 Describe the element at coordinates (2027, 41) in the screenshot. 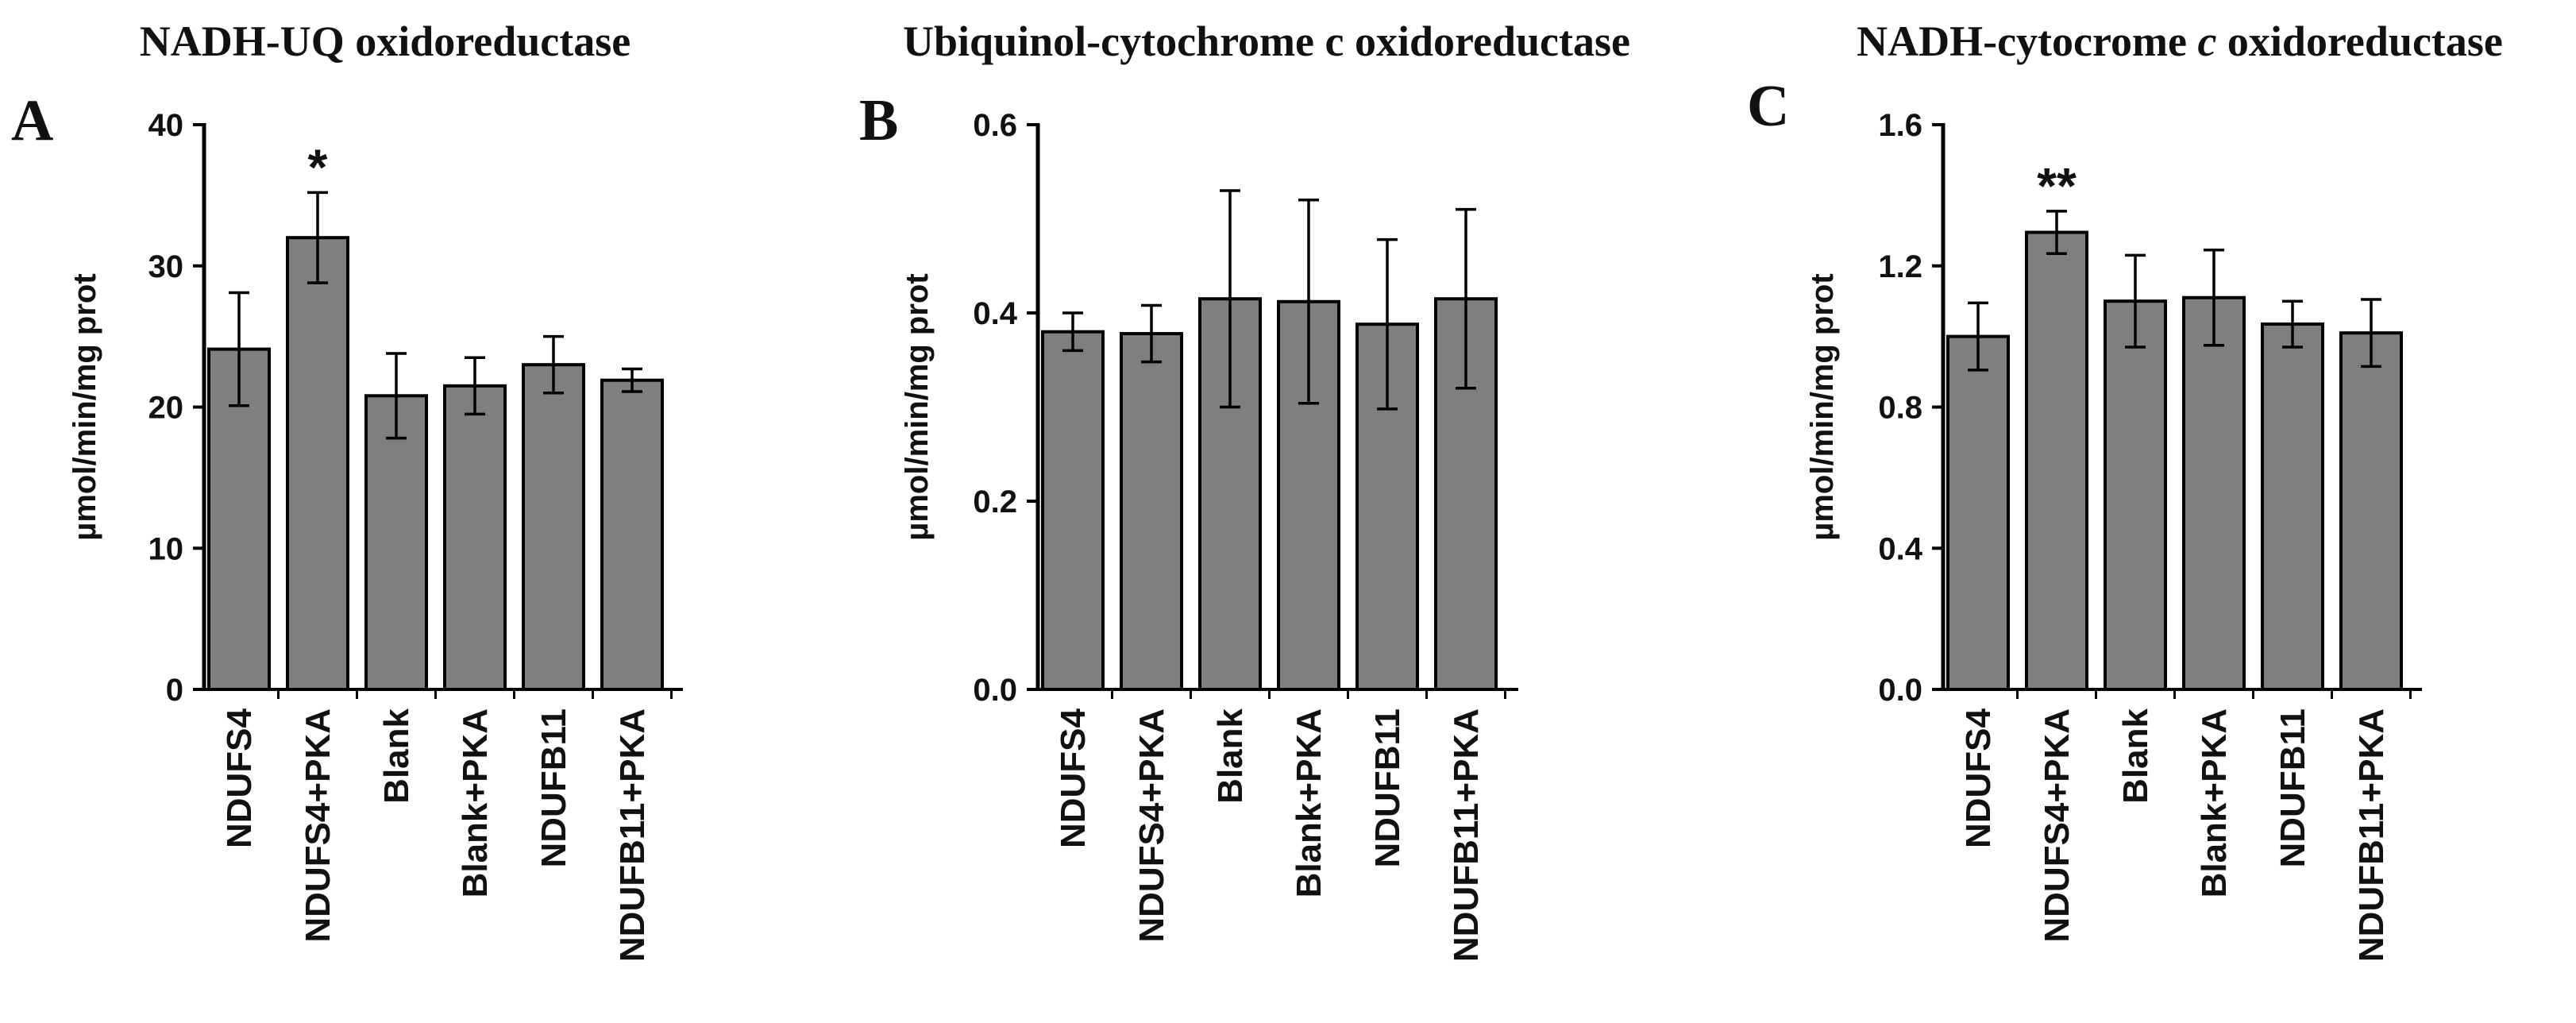

I see `panel-title-part: NADH-cytocrome` at that location.